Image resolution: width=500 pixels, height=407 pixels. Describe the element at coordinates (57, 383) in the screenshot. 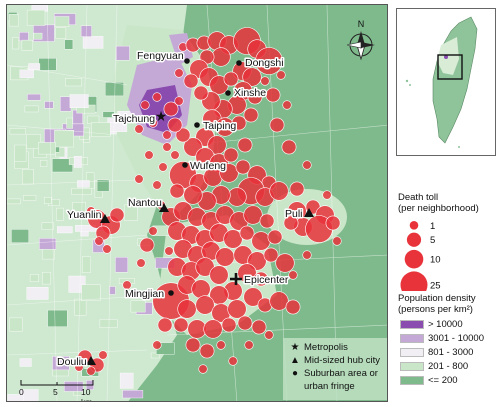

I see `scale-bar-graphic` at that location.